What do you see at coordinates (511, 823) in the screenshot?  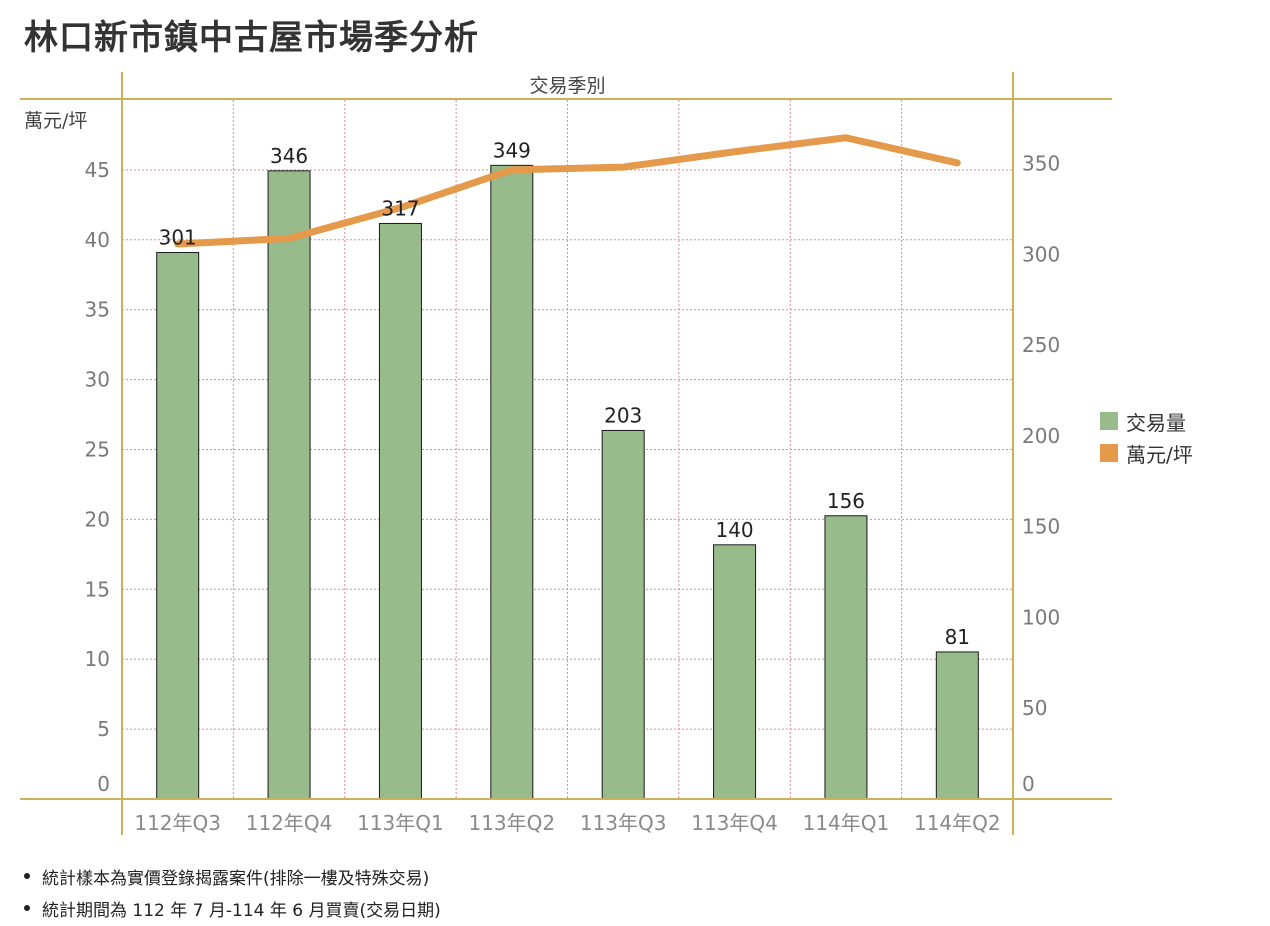 I see `x-tick-label: 113年Q2` at bounding box center [511, 823].